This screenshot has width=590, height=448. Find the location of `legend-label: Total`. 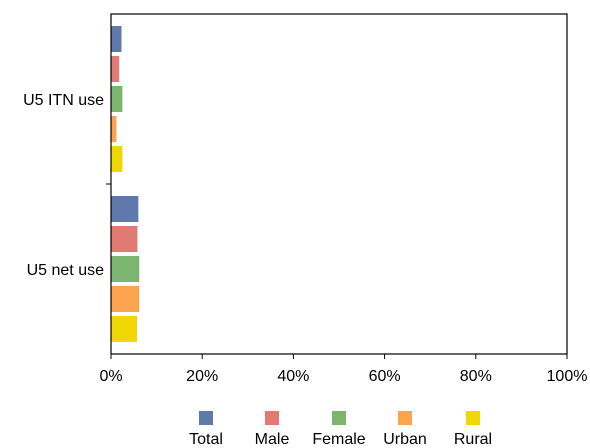

legend-label: Total is located at coordinates (206, 439).